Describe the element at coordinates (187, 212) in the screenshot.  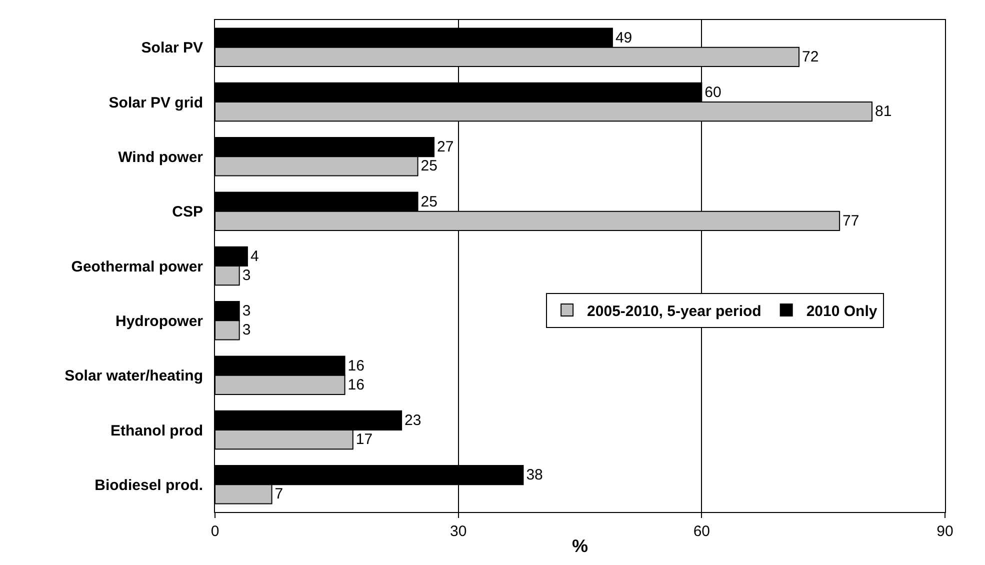
I see `y-tick-label: CSP` at that location.